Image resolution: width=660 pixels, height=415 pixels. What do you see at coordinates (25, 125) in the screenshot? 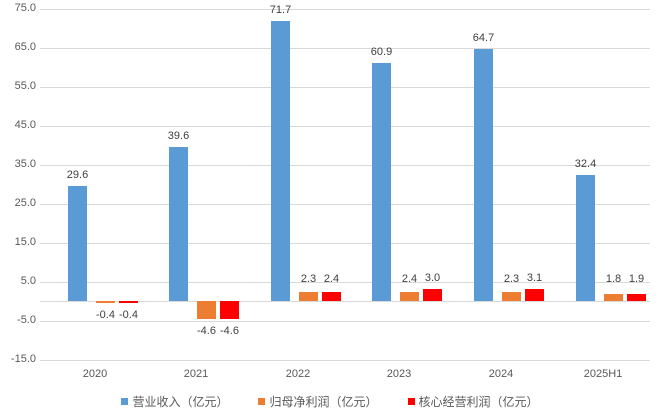
I see `y-tick-label: 45.0` at bounding box center [25, 125].